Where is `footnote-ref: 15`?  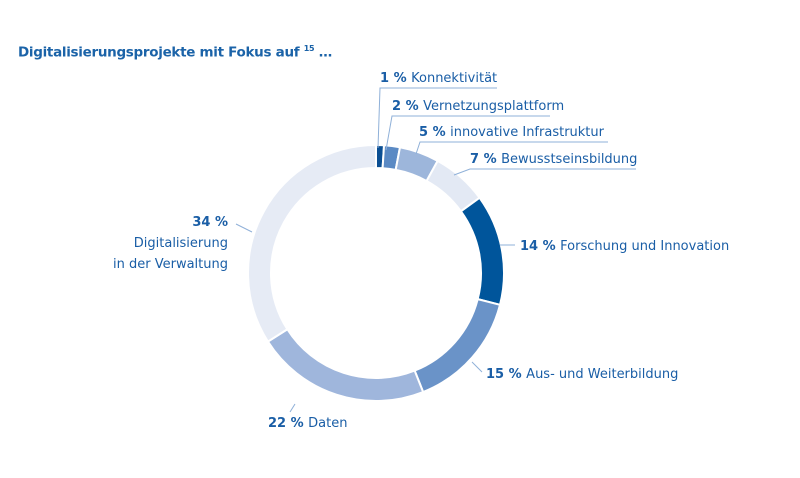 footnote-ref: 15 is located at coordinates (309, 48).